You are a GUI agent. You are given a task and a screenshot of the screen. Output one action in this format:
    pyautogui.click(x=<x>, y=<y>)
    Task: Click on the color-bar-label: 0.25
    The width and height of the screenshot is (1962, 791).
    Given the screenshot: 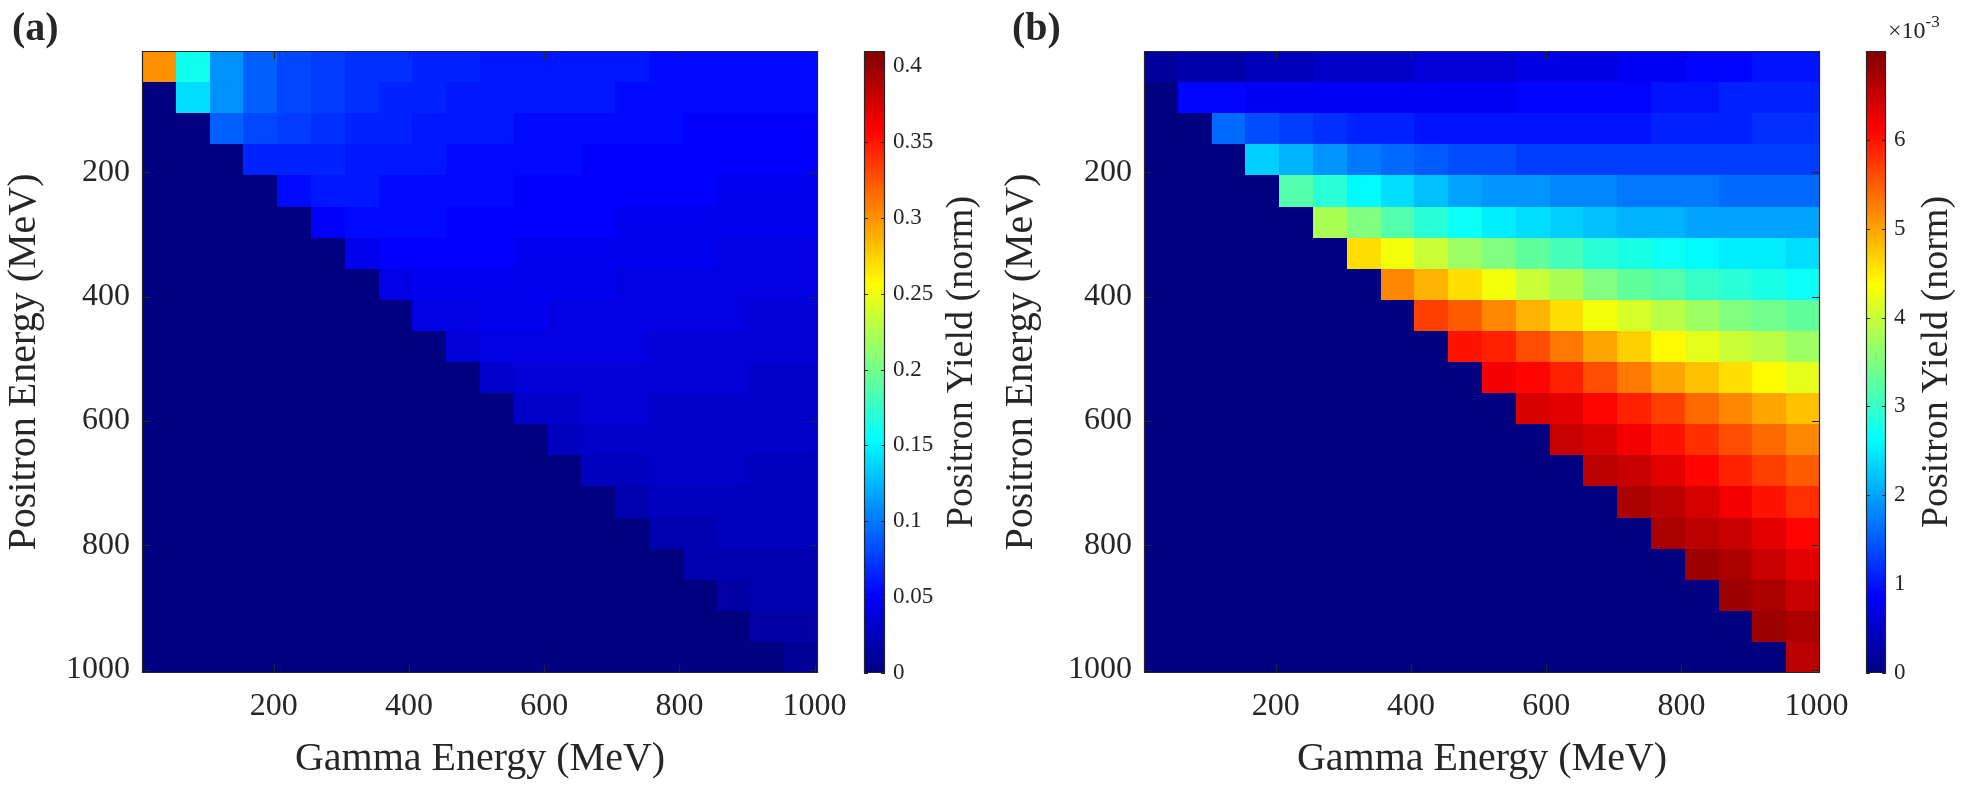 What is the action you would take?
    pyautogui.click(x=913, y=292)
    